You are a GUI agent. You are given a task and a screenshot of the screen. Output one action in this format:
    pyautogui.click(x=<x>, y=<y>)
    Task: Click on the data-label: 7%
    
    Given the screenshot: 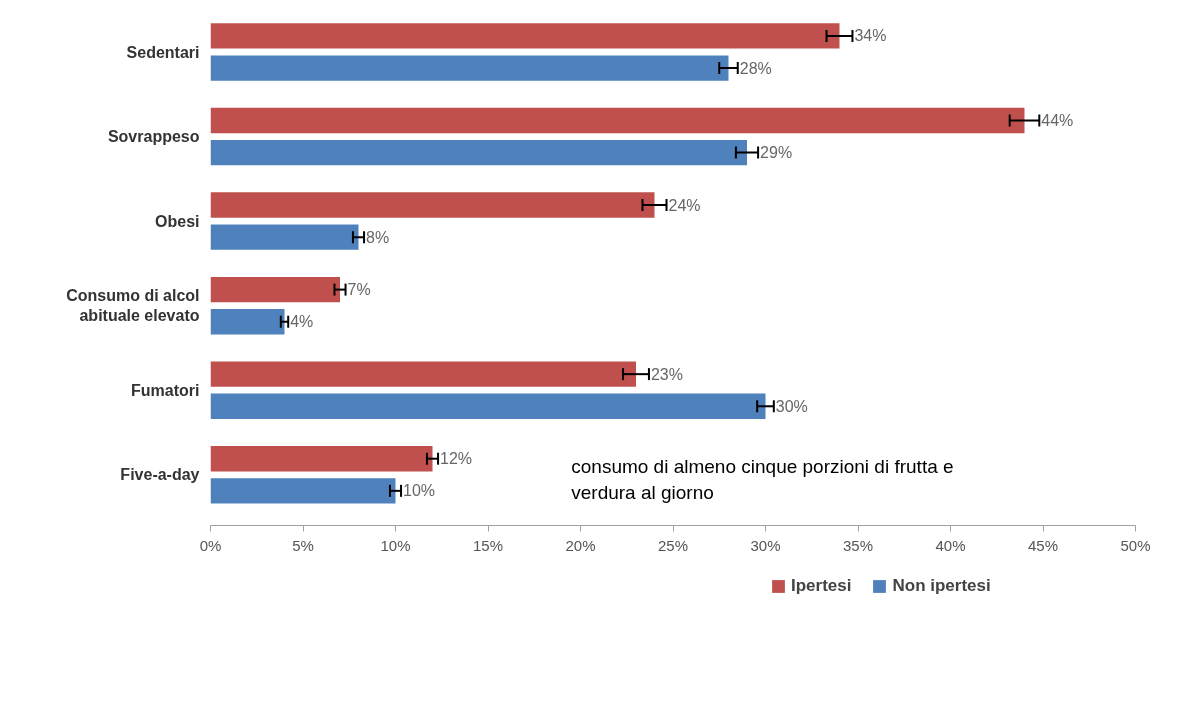 What is the action you would take?
    pyautogui.click(x=359, y=290)
    